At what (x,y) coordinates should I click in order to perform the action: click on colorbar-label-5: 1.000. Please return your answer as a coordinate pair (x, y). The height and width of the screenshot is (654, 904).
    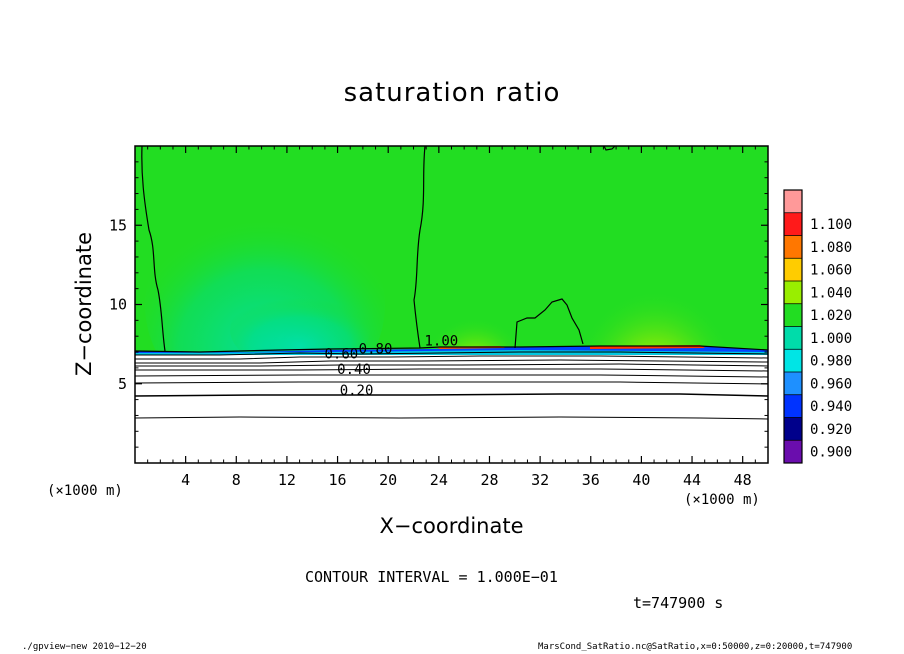
    Looking at the image, I should click on (831, 339).